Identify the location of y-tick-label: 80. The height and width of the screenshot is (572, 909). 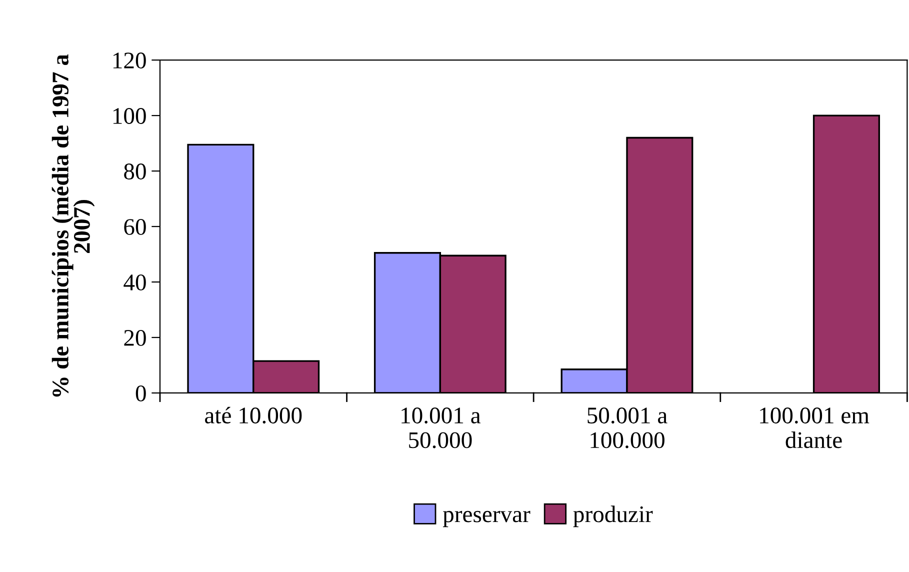
(135, 172).